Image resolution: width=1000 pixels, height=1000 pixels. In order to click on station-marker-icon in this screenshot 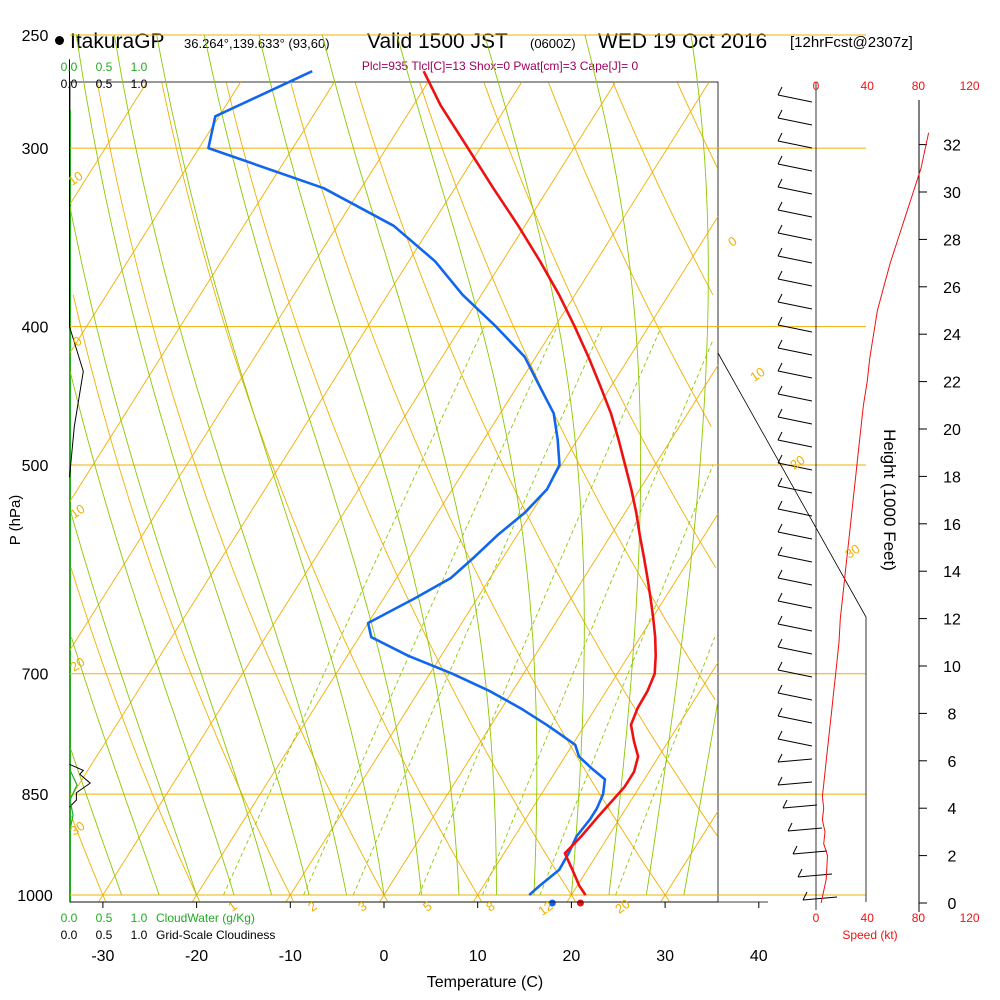, I will do `click(59, 40)`.